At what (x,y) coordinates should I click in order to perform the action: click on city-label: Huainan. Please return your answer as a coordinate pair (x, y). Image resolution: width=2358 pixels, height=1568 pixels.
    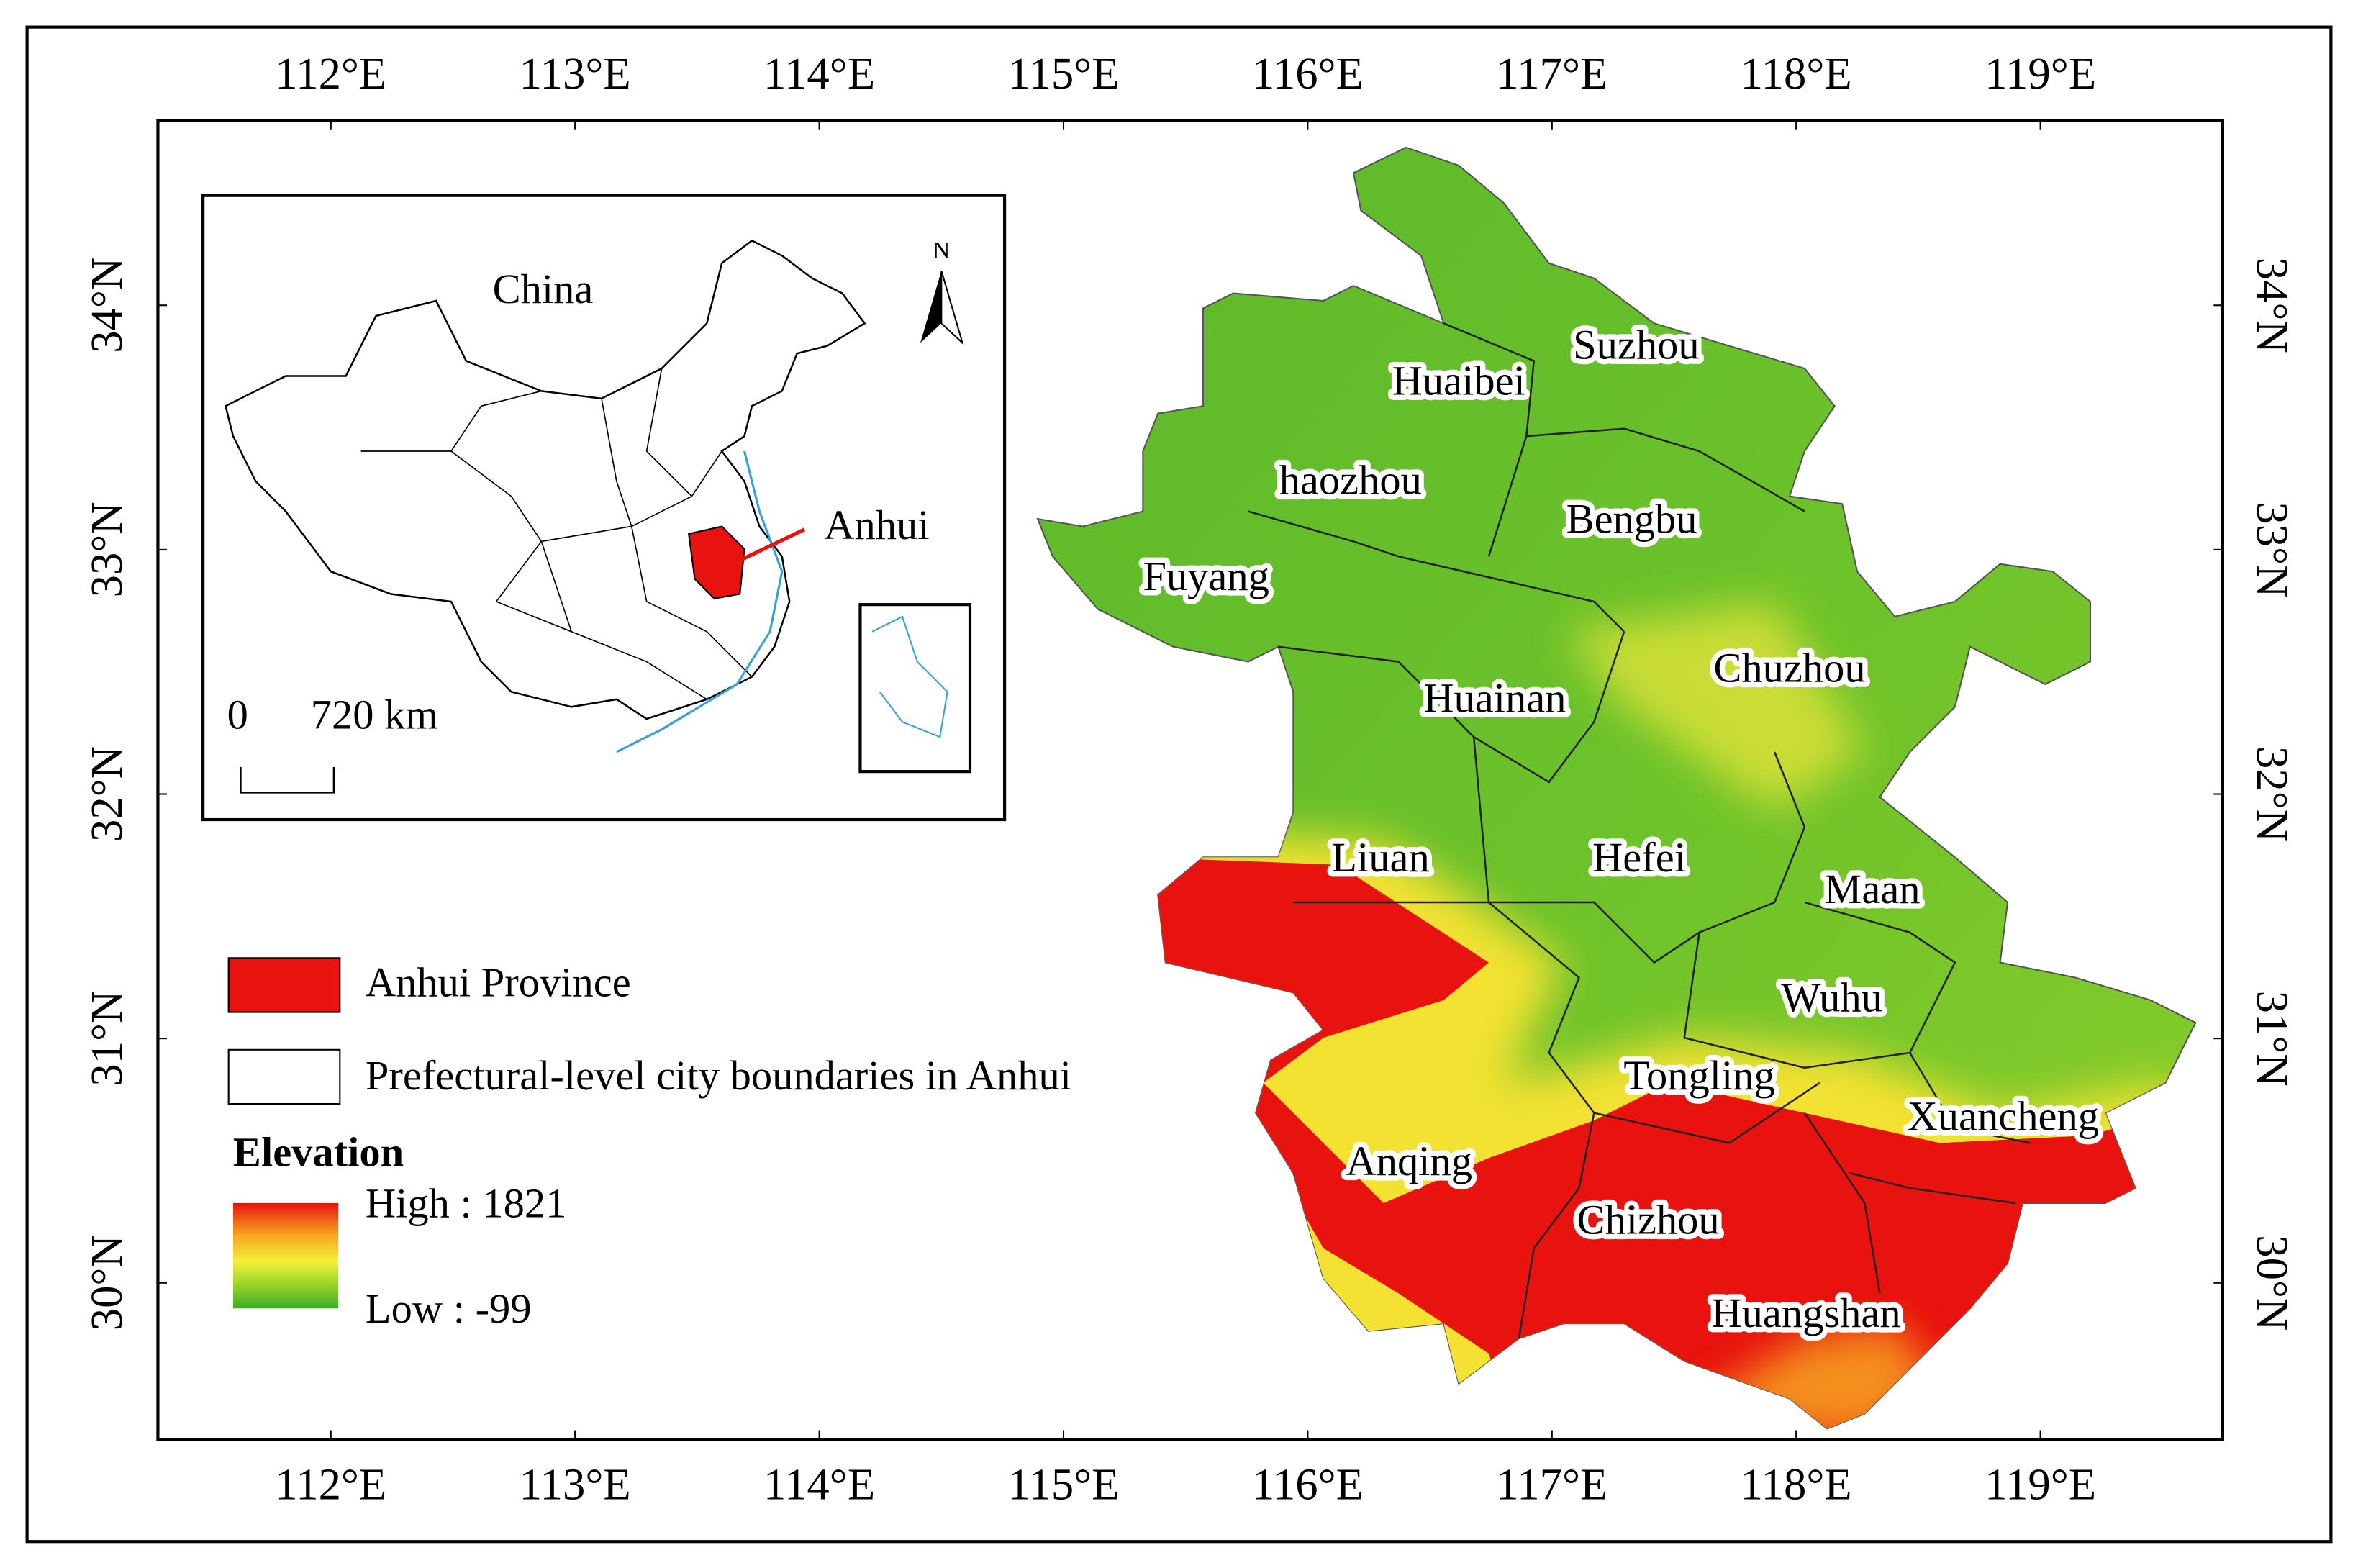
    Looking at the image, I should click on (1494, 697).